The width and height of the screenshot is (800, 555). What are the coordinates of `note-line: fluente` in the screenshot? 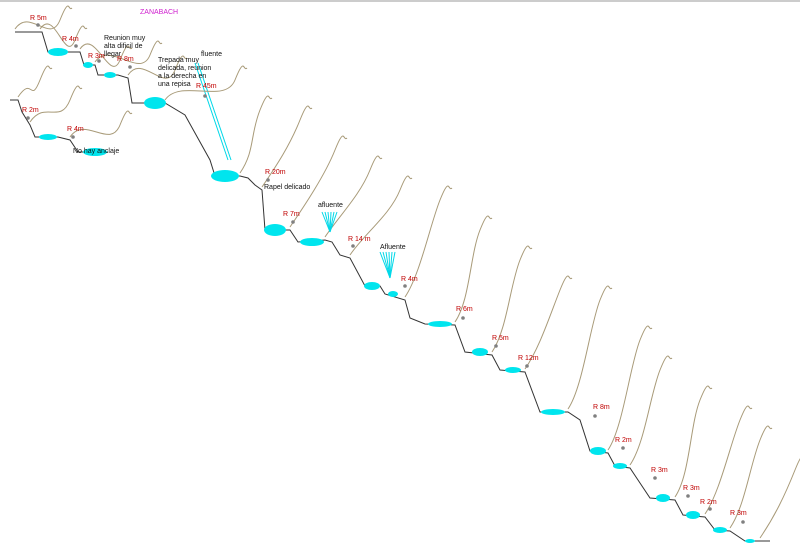 It's located at (211, 54).